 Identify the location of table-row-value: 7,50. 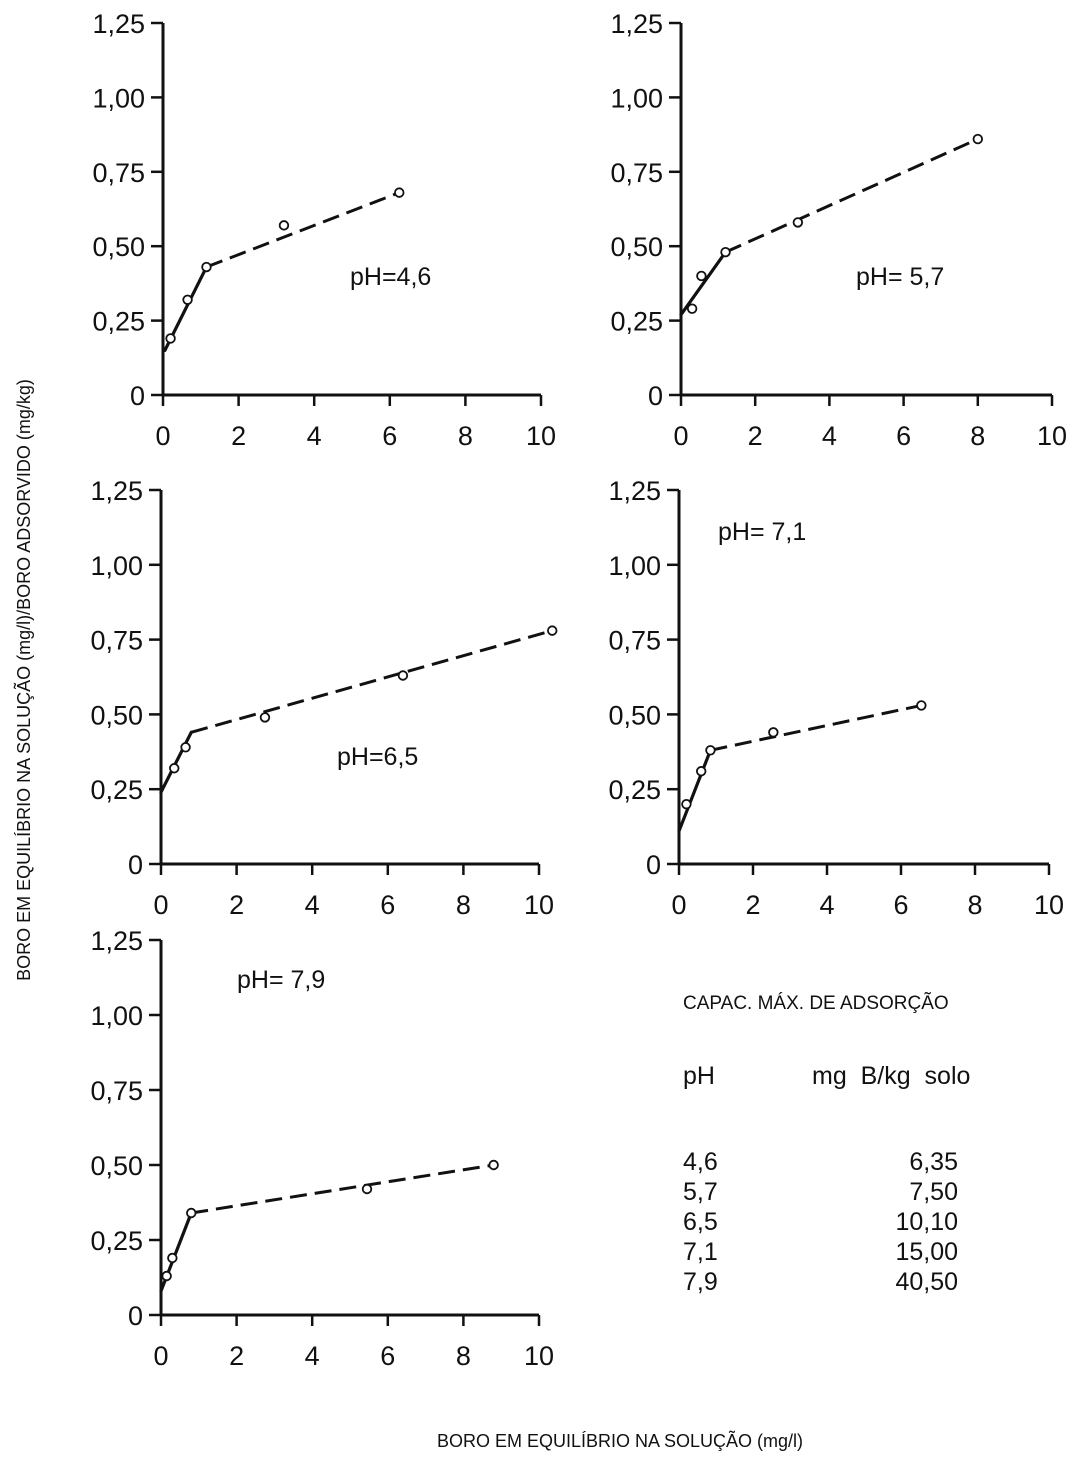
(933, 1192).